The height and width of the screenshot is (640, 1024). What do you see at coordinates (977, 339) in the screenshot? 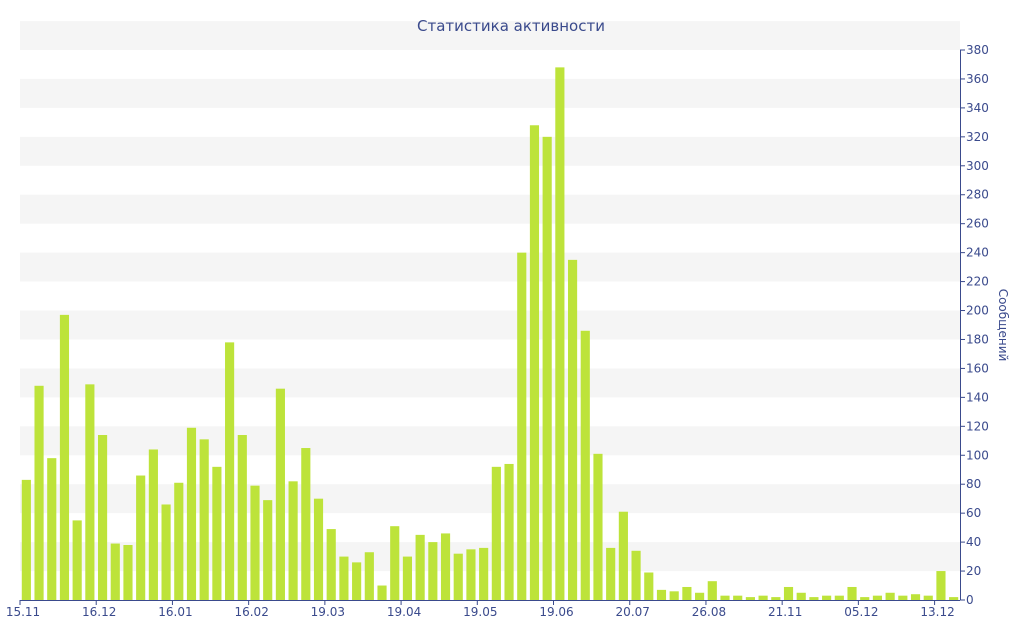
I see `y-tick-label: 180` at bounding box center [977, 339].